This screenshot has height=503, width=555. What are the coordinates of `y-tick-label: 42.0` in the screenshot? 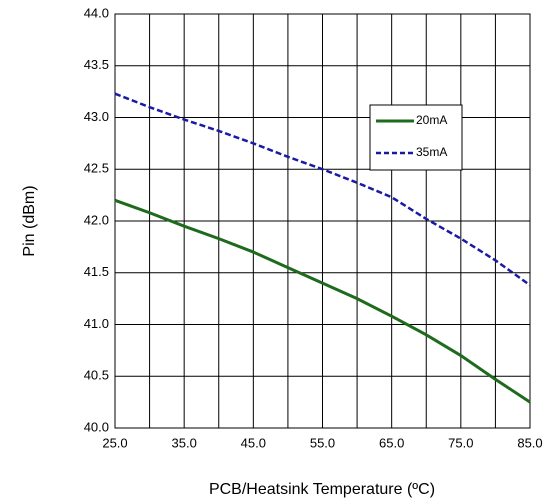 It's located at (96, 219).